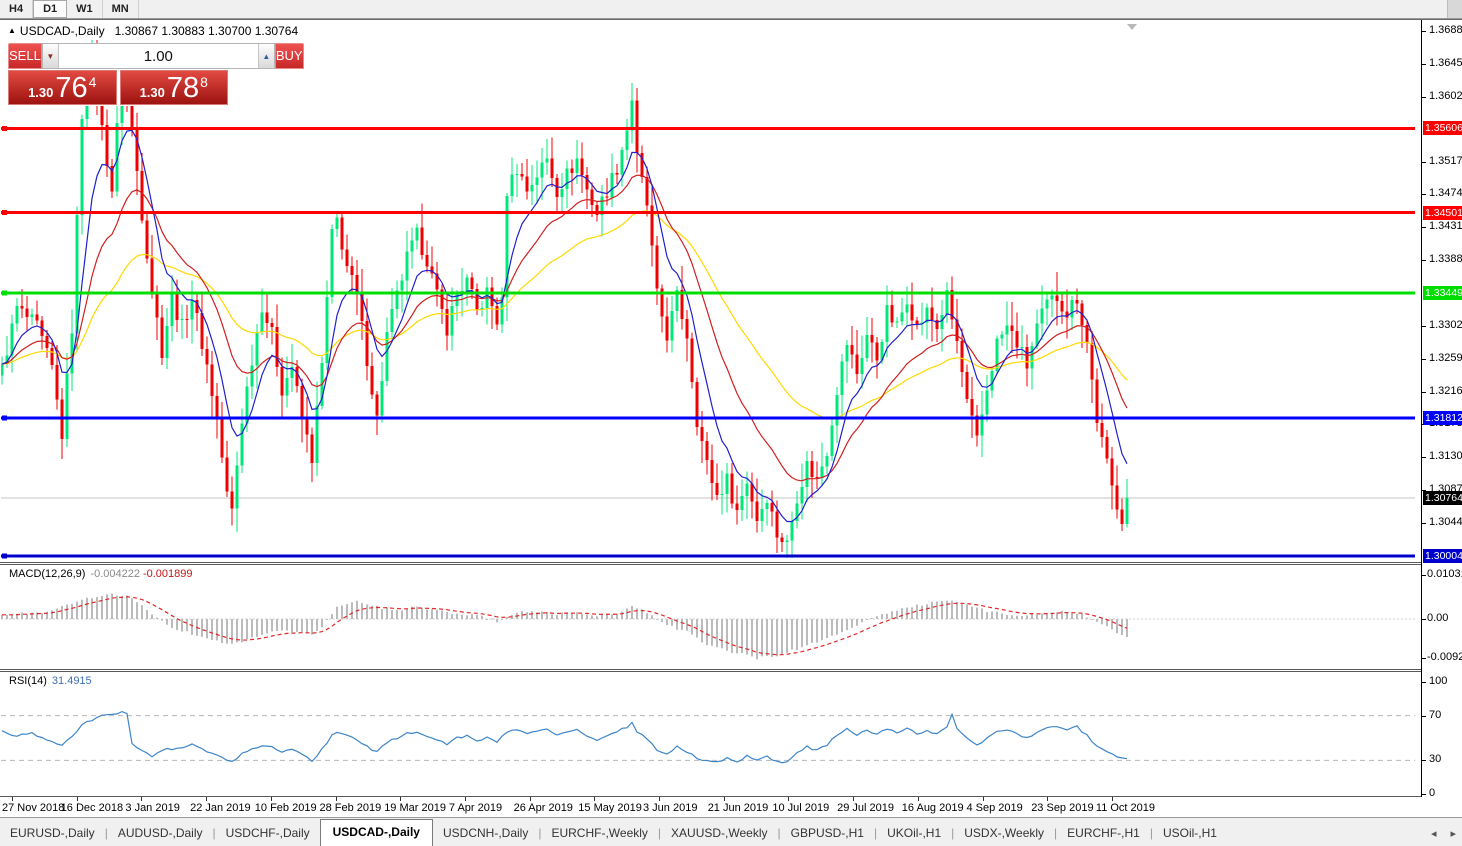 The image size is (1462, 846). I want to click on macd-tick-label: 0.00, so click(1438, 618).